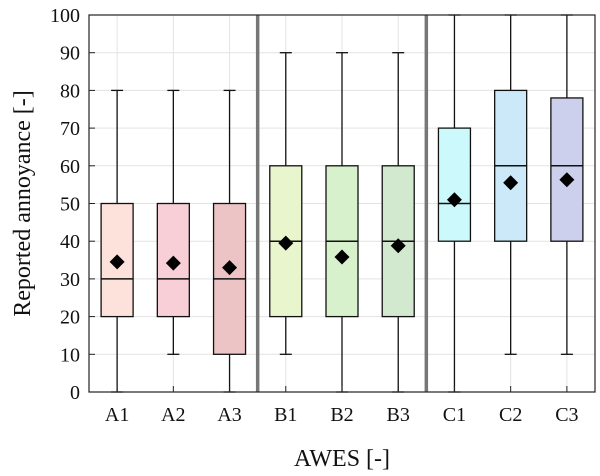 This screenshot has height=476, width=600. I want to click on y-tick-label-7: 70, so click(70, 129).